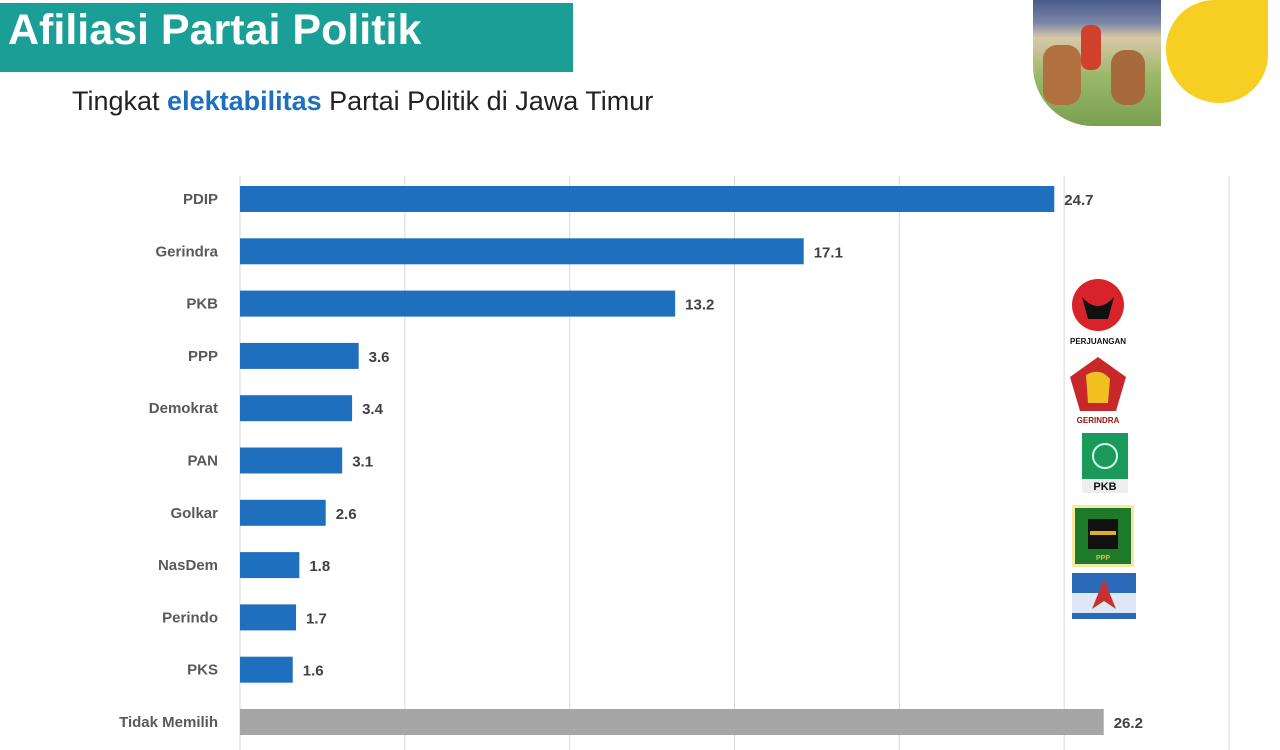  Describe the element at coordinates (647, 199) in the screenshot. I see `bar-pdip` at that location.